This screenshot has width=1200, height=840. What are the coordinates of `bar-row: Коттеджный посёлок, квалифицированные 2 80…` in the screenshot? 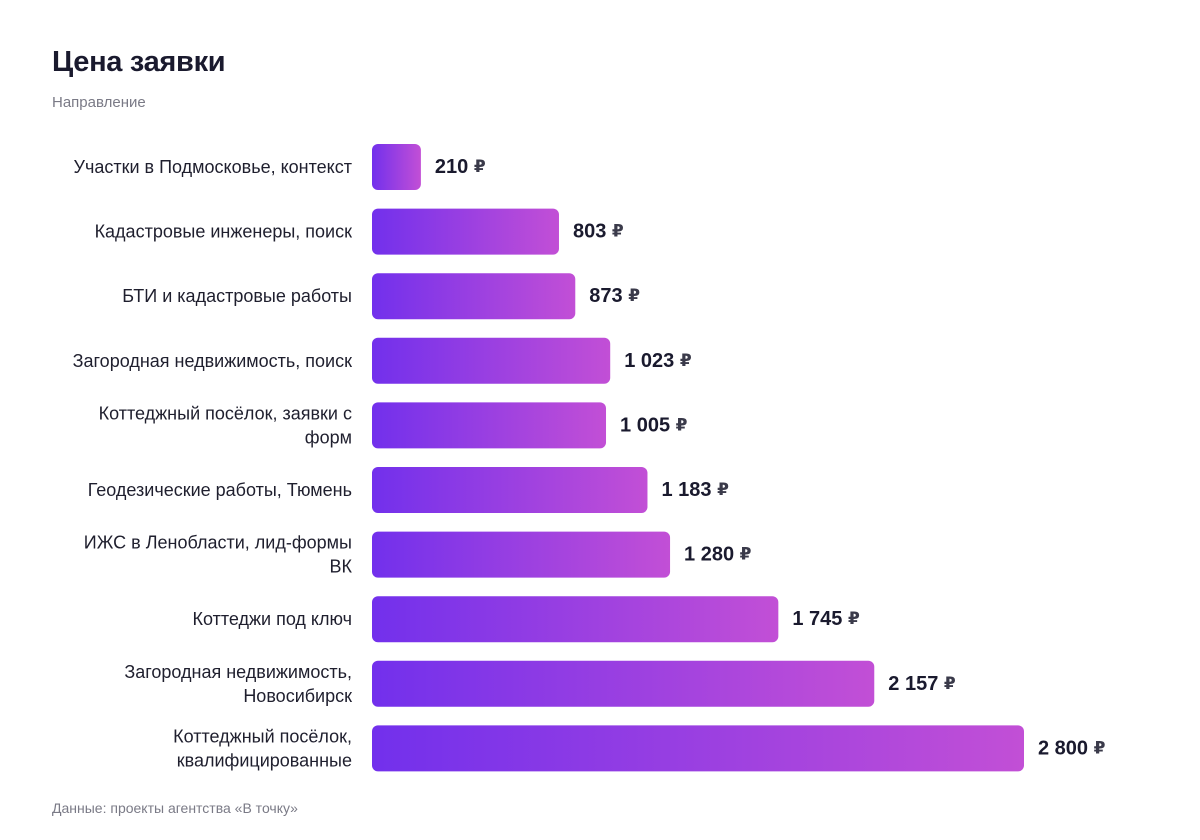 It's located at (639, 748).